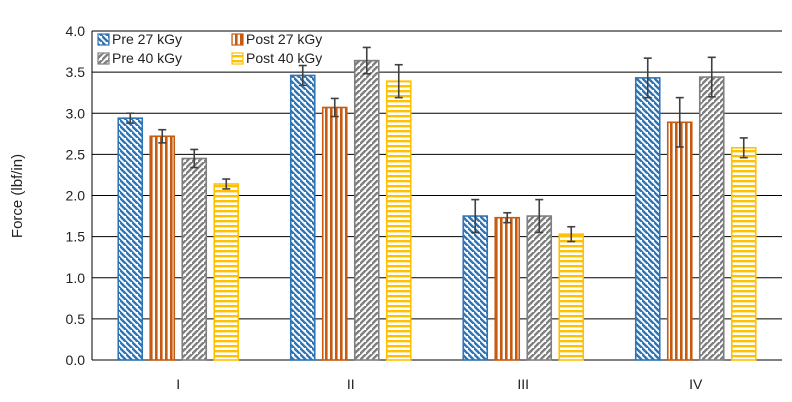 Image resolution: width=792 pixels, height=402 pixels. What do you see at coordinates (76, 319) in the screenshot?
I see `y-tick-label: 0.5` at bounding box center [76, 319].